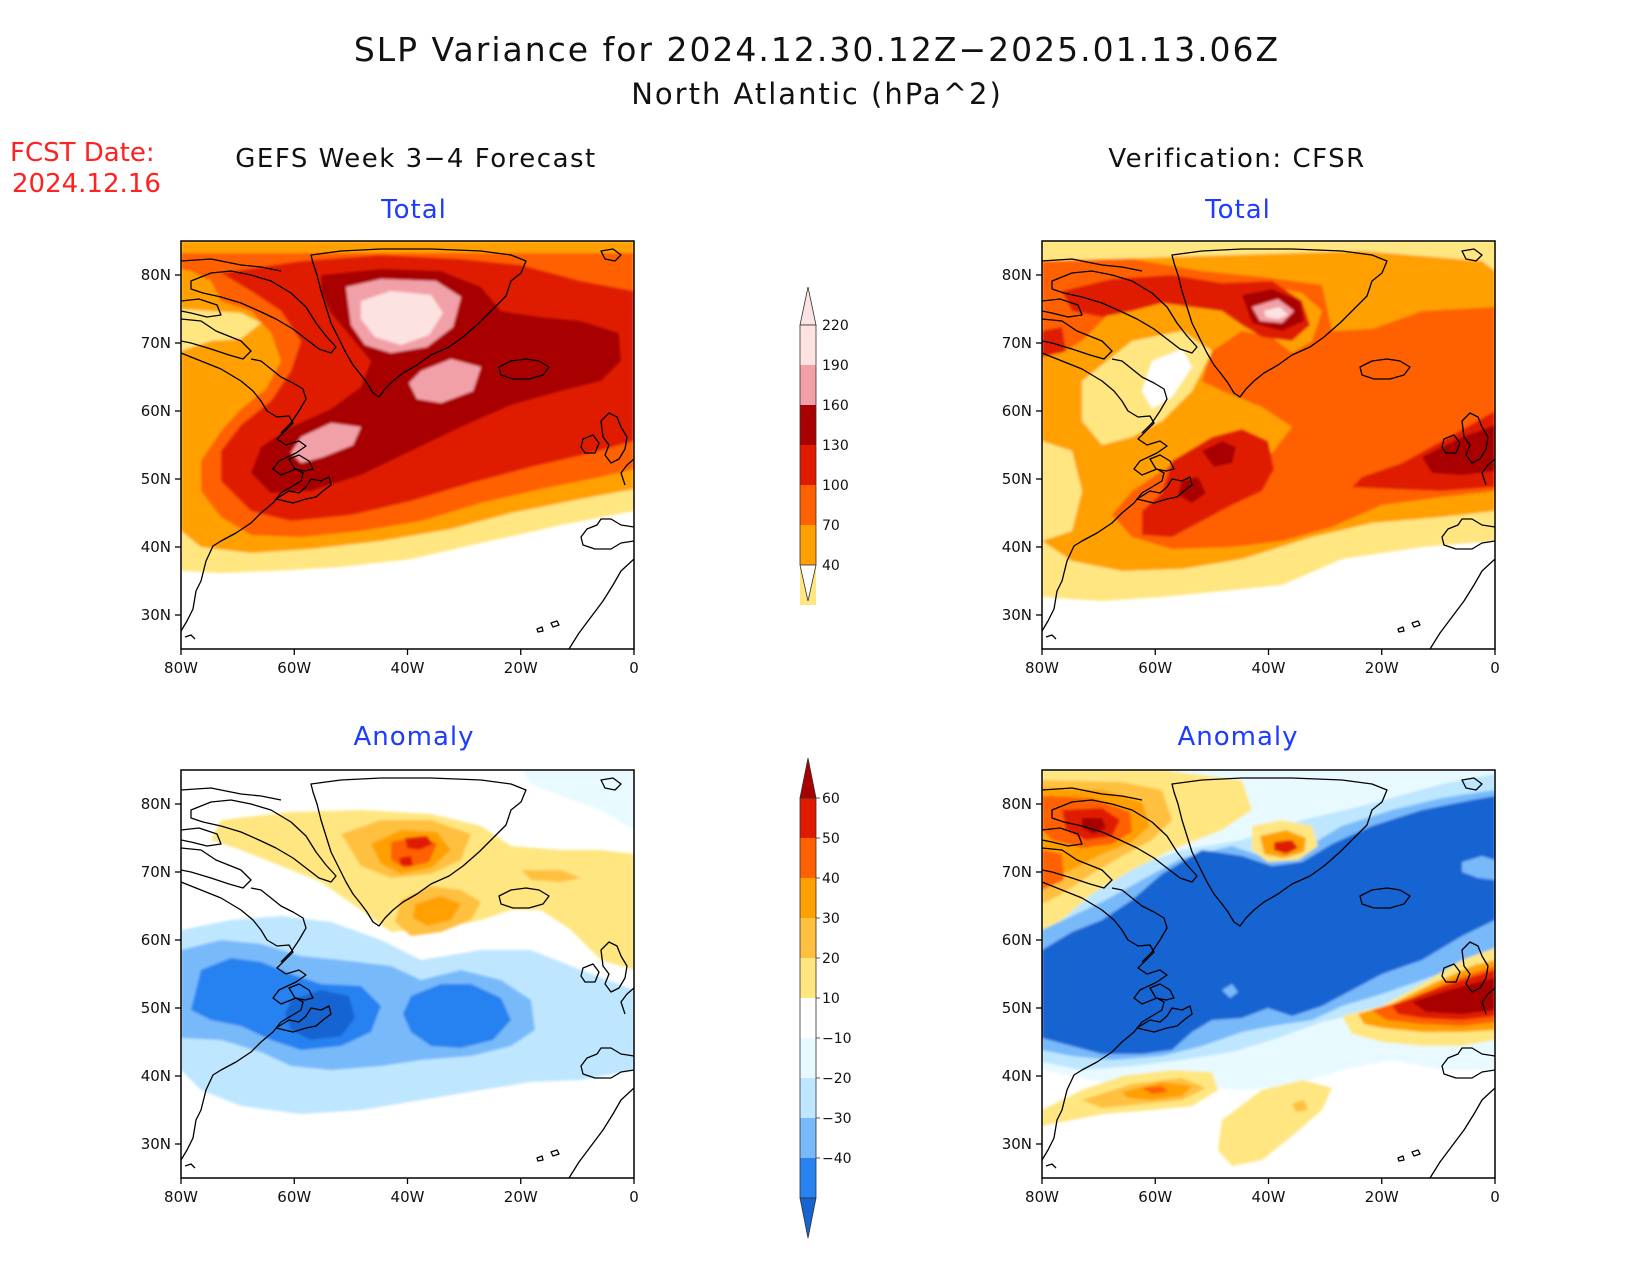 This screenshot has width=1650, height=1275. Describe the element at coordinates (1269, 668) in the screenshot. I see `verification-total-lon-label: 40W` at that location.